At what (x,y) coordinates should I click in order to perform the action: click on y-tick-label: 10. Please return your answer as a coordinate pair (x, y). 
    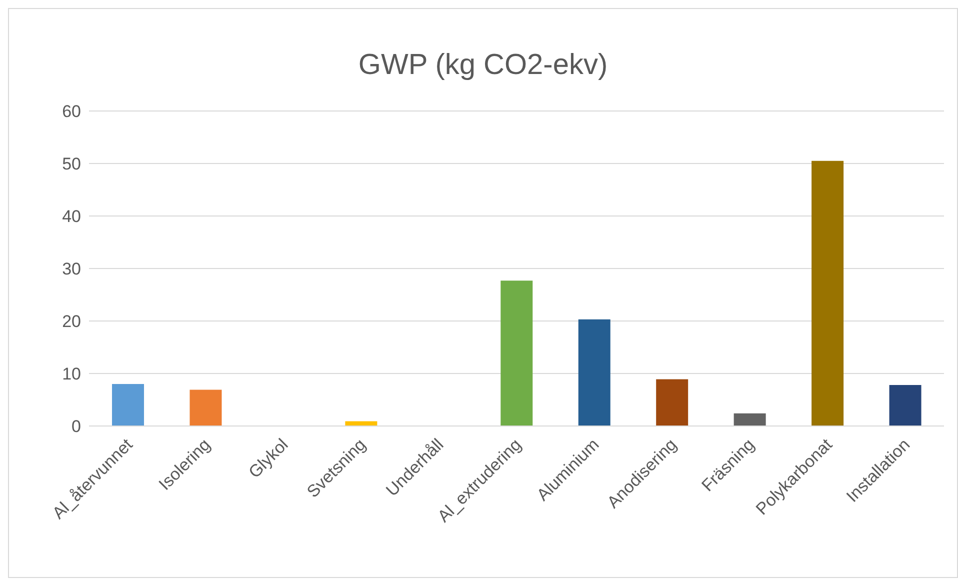
    Looking at the image, I should click on (71, 374).